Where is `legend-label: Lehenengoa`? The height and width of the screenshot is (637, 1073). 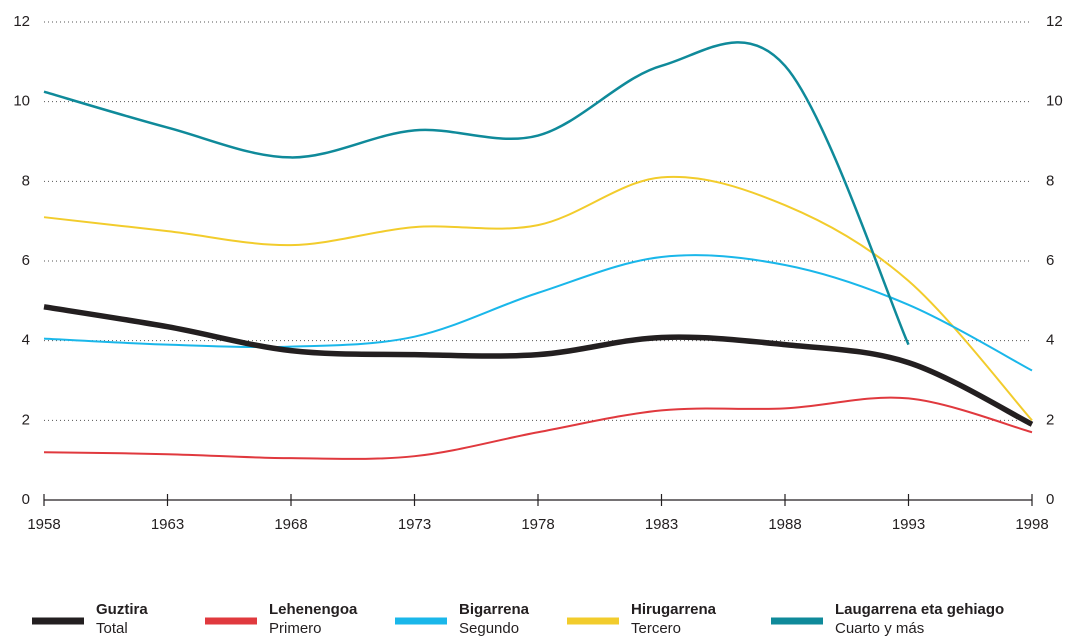 legend-label: Lehenengoa is located at coordinates (313, 609).